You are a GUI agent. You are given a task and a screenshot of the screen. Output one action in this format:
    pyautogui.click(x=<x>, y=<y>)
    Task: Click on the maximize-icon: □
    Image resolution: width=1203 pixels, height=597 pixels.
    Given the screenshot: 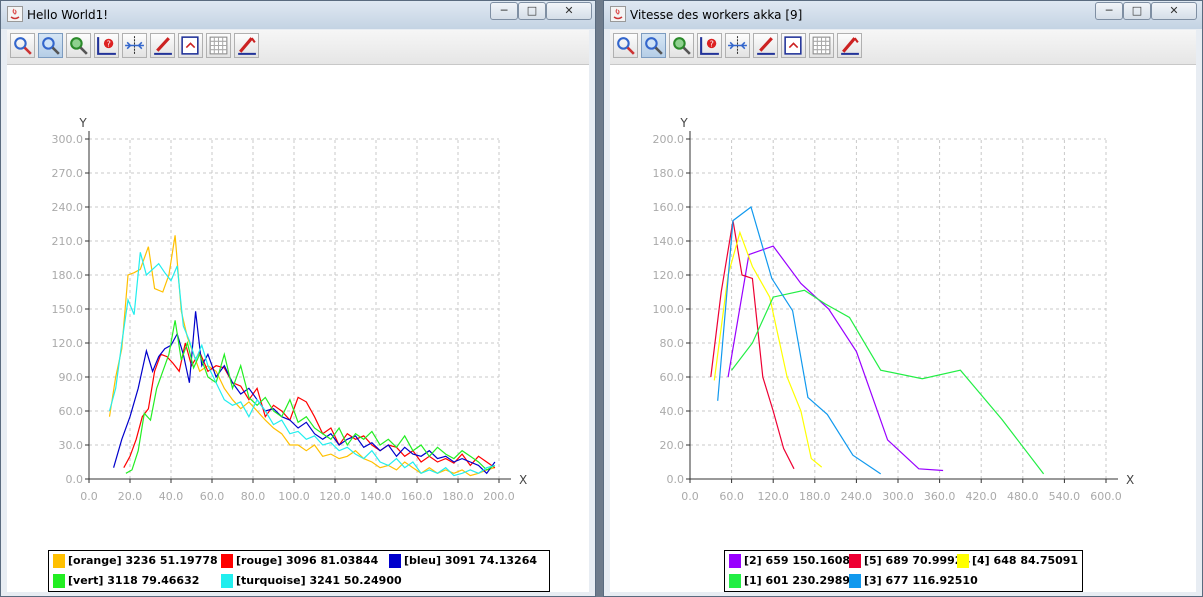 What is the action you would take?
    pyautogui.click(x=1137, y=10)
    